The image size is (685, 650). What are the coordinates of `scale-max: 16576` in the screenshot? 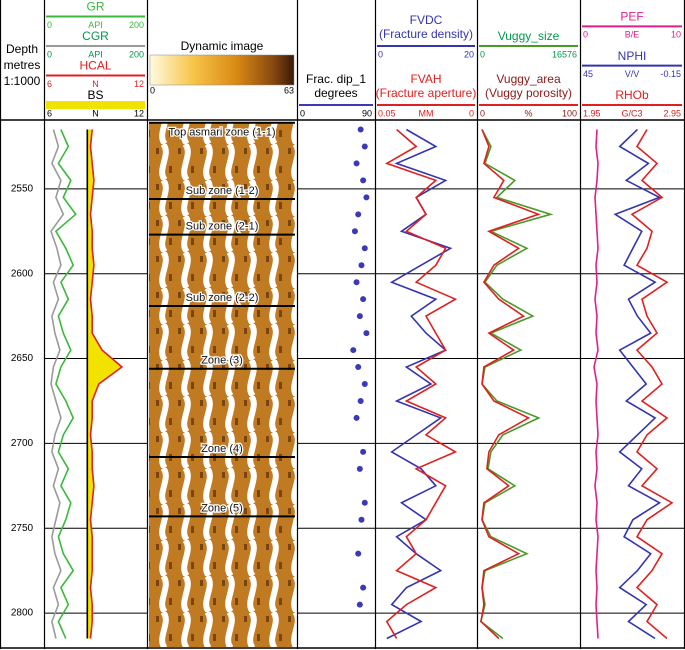 It's located at (564, 54).